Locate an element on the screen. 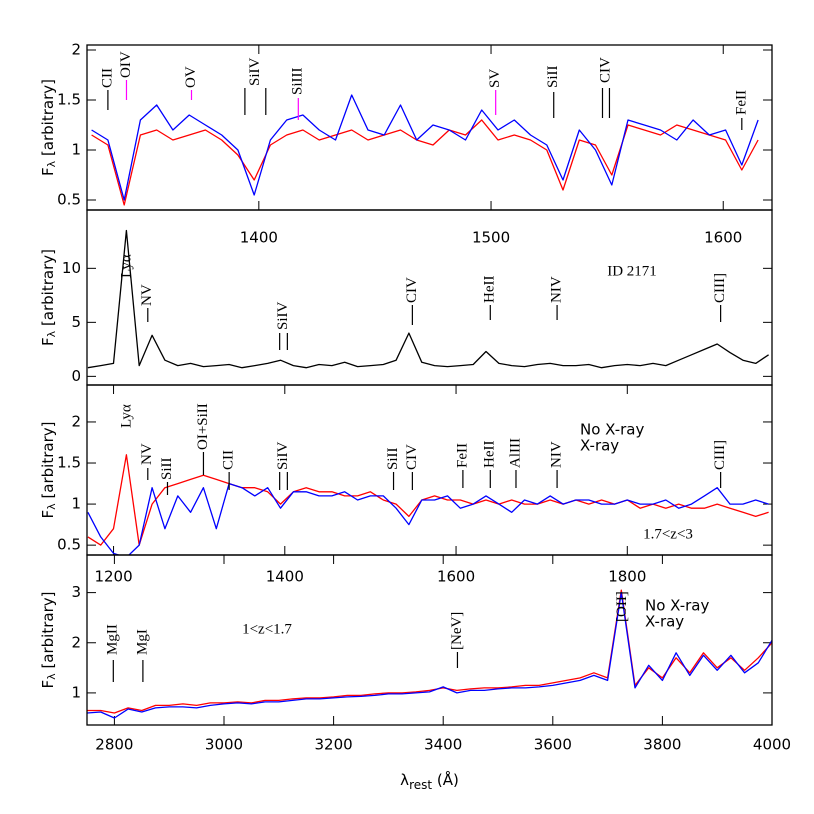 This screenshot has height=814, width=814. x-tick-label: 1500 is located at coordinates (491, 238).